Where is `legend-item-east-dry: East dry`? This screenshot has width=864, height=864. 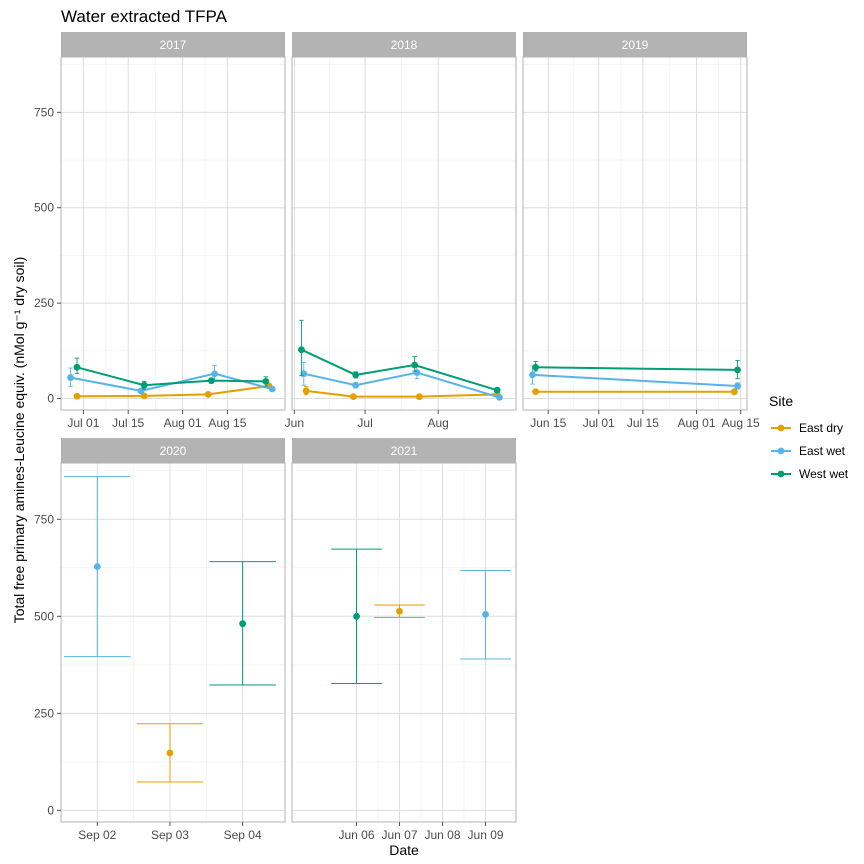
legend-item-east-dry: East dry is located at coordinates (807, 428).